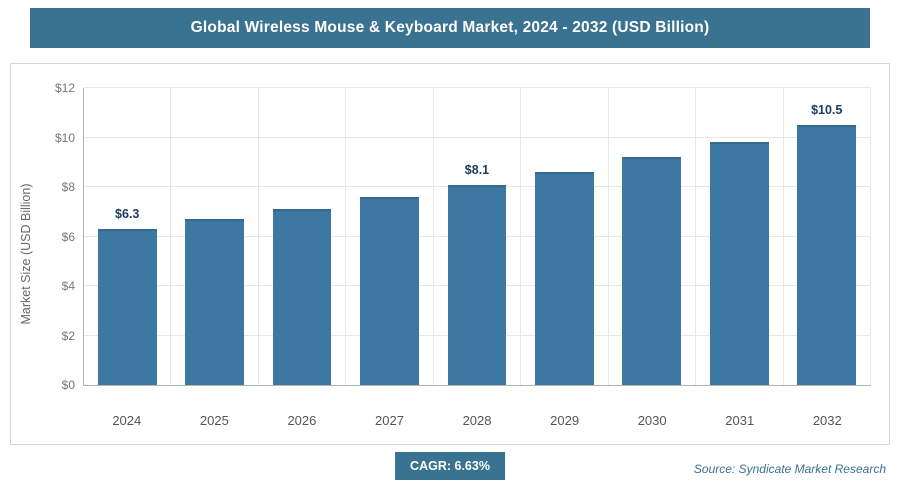  Describe the element at coordinates (68, 286) in the screenshot. I see `y-tick-label: $4` at that location.